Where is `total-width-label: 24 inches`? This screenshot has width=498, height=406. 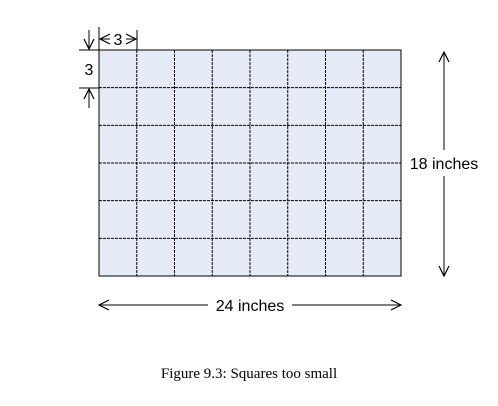 total-width-label: 24 inches is located at coordinates (250, 306).